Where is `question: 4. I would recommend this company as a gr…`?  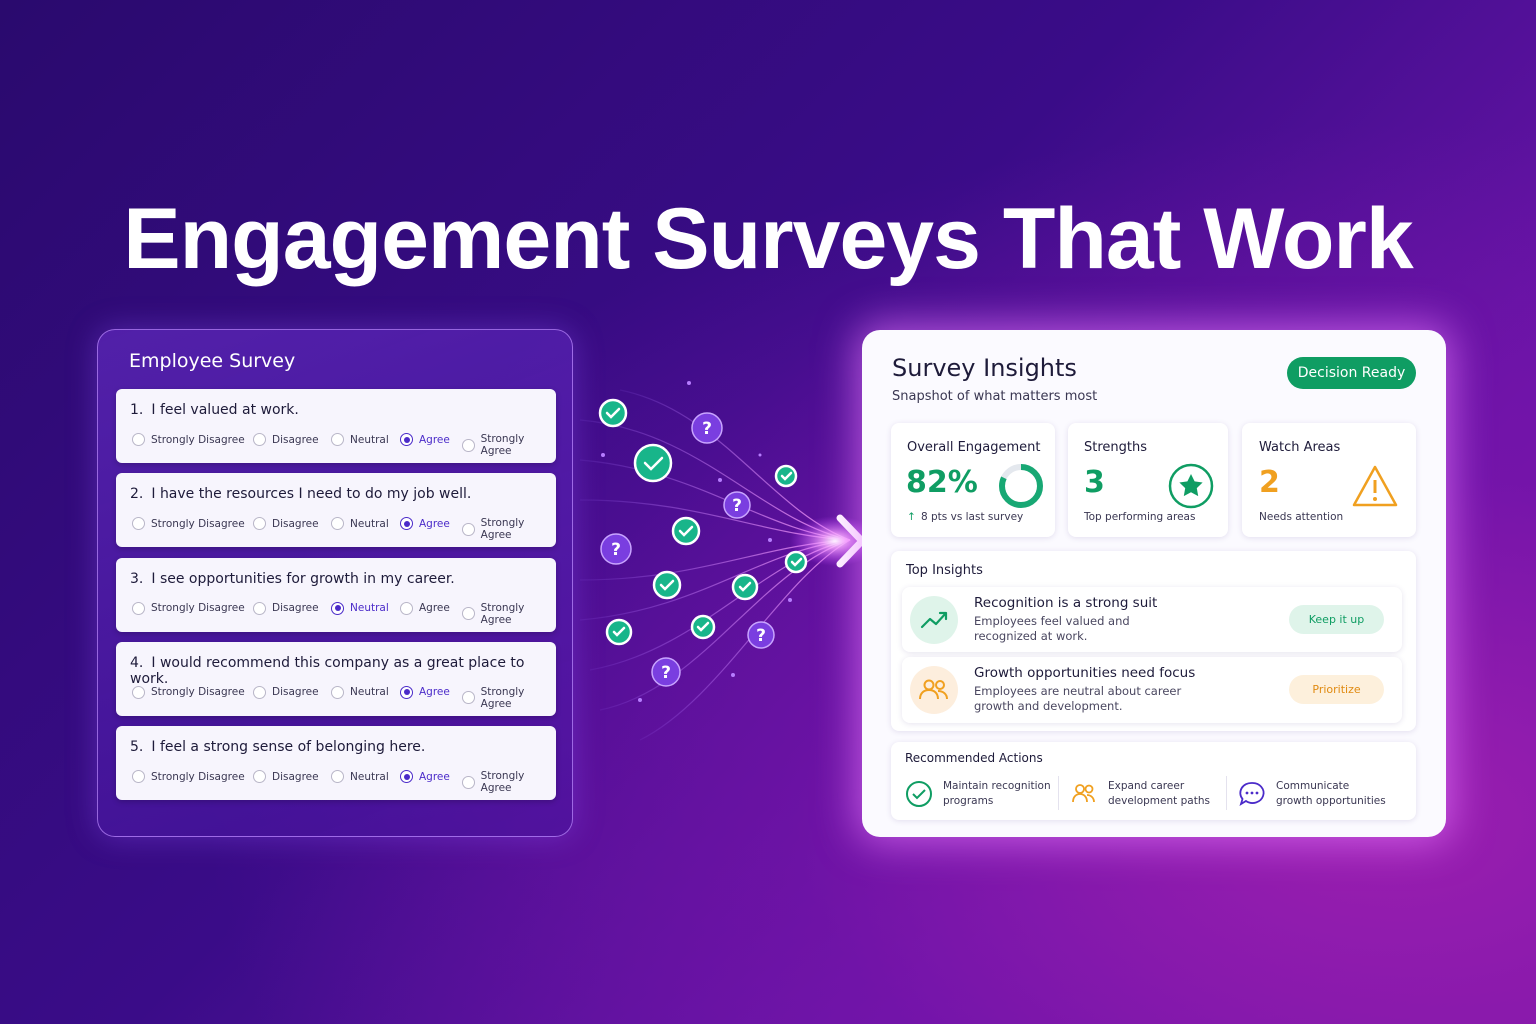
question: 4. I would recommend this company as a gr… is located at coordinates (343, 671).